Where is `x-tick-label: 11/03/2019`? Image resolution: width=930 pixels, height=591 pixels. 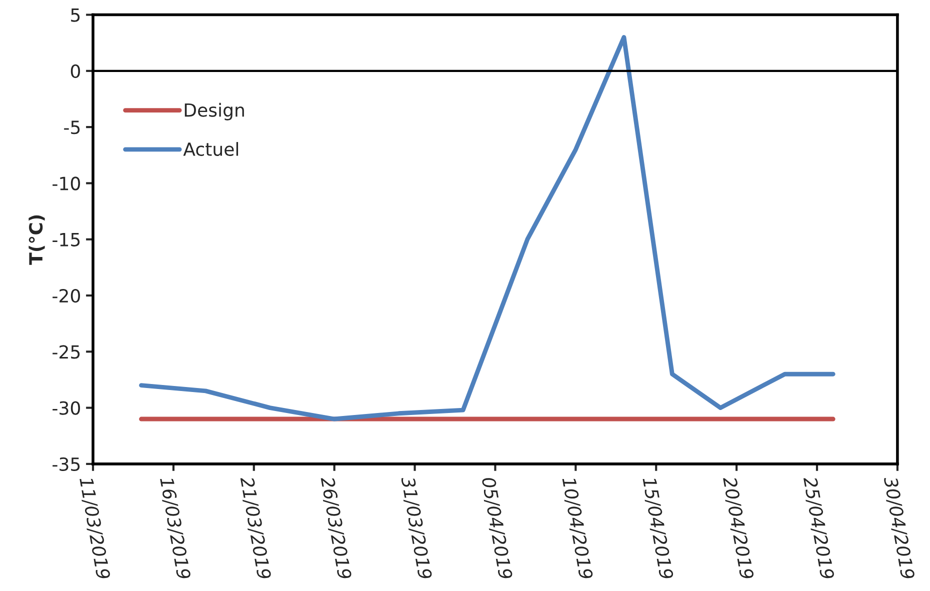
x-tick-label: 11/03/2019 is located at coordinates (94, 528).